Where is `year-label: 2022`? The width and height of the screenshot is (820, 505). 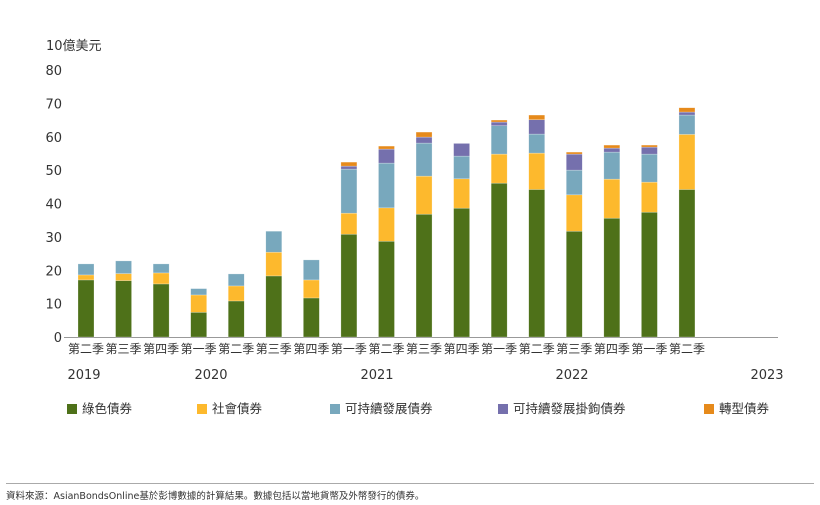 year-label: 2022 is located at coordinates (571, 375).